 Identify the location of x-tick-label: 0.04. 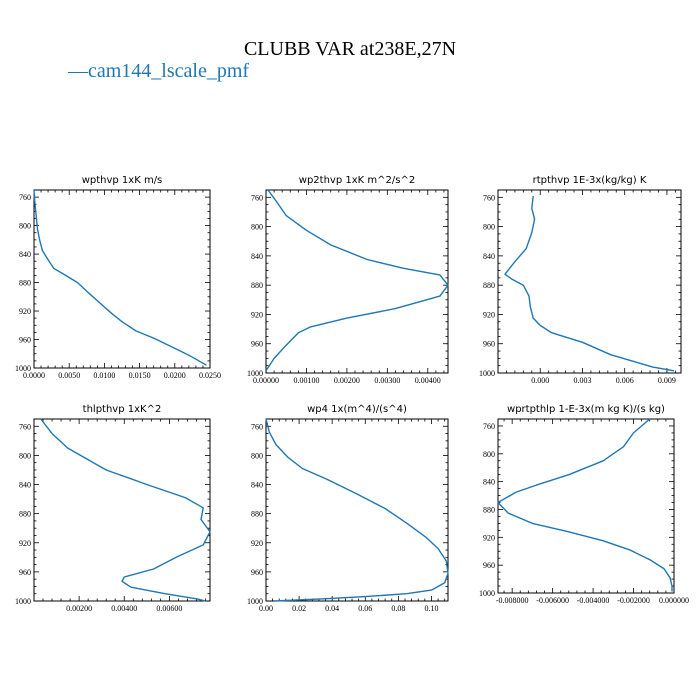
(332, 608).